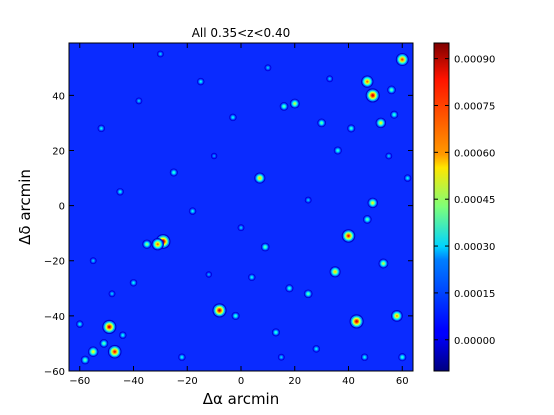 This screenshot has height=415, width=554. I want to click on y-tick-label: 40, so click(58, 96).